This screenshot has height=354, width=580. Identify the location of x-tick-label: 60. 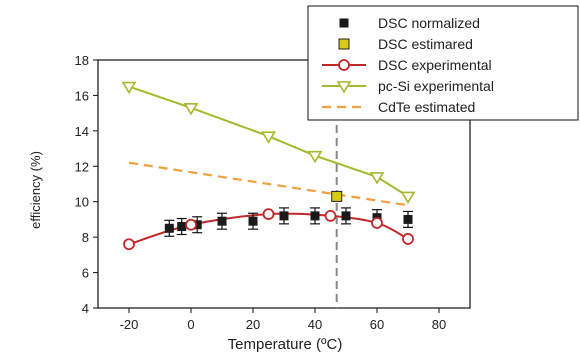
(377, 324).